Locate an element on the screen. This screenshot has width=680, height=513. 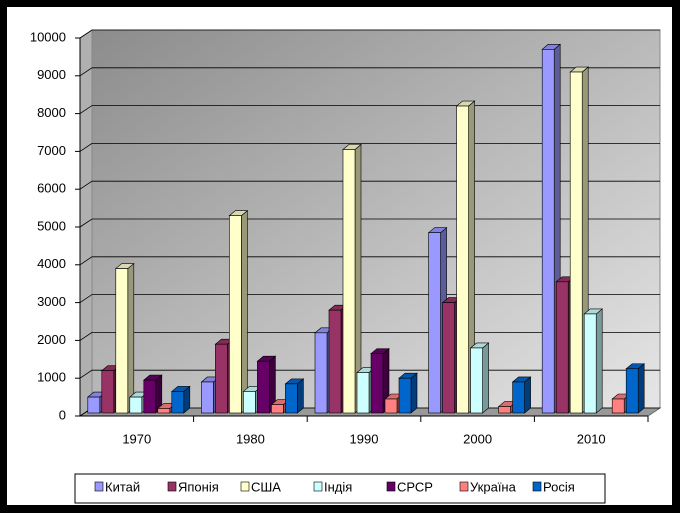
legend-label: Японія is located at coordinates (198, 486).